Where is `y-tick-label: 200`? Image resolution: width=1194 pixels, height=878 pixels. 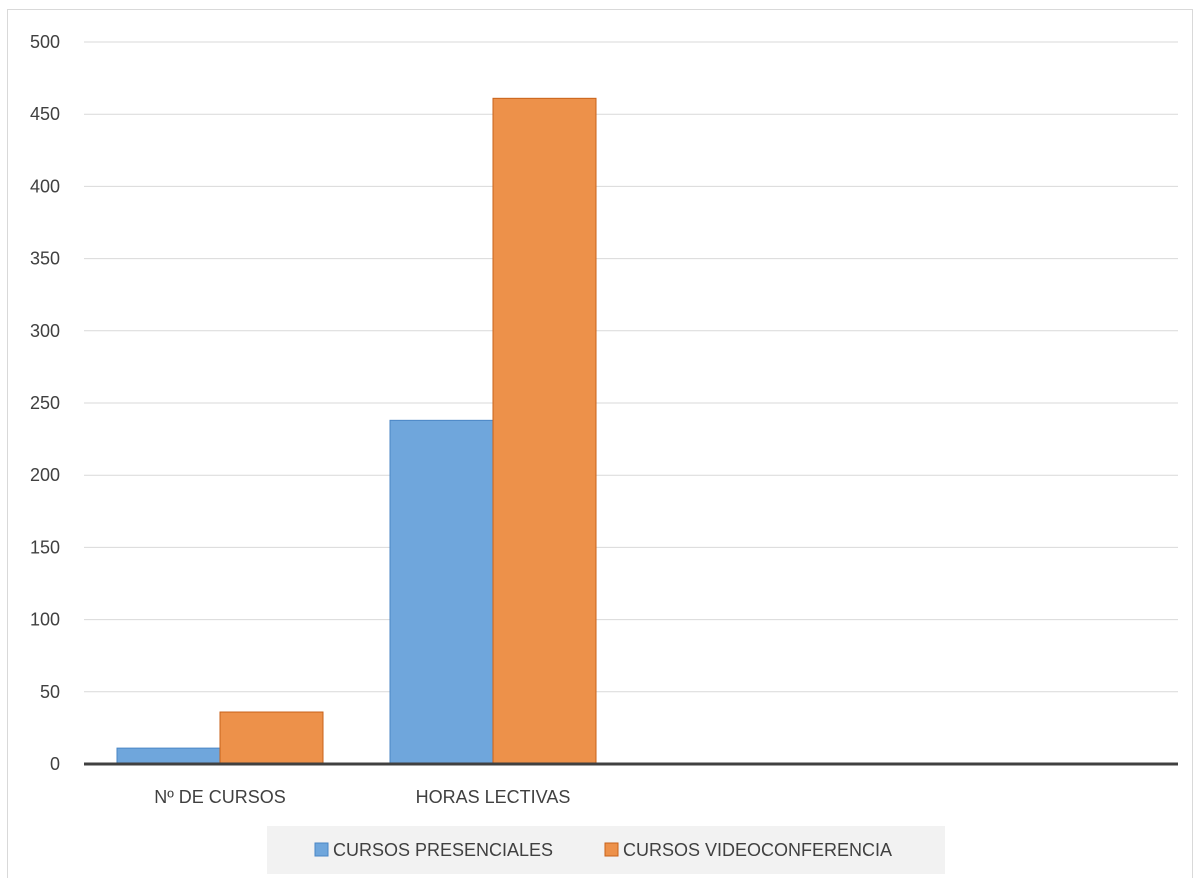 y-tick-label: 200 is located at coordinates (45, 475).